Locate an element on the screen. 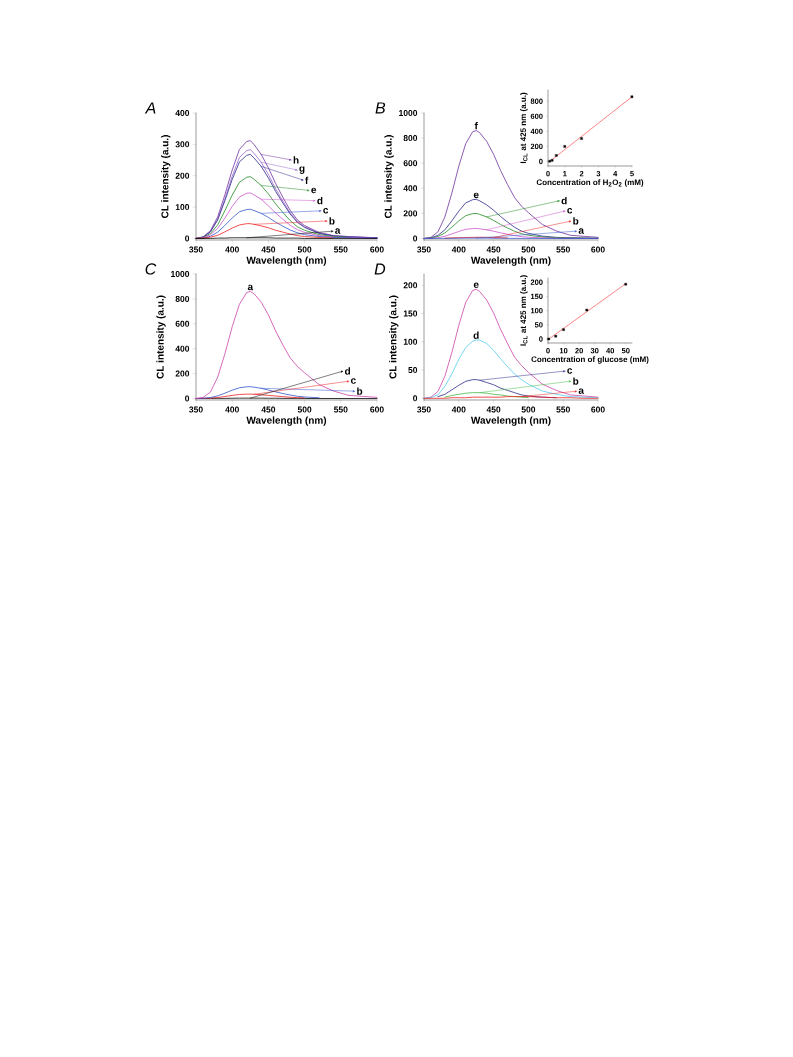 The width and height of the screenshot is (793, 1057). series-label: f is located at coordinates (476, 126).